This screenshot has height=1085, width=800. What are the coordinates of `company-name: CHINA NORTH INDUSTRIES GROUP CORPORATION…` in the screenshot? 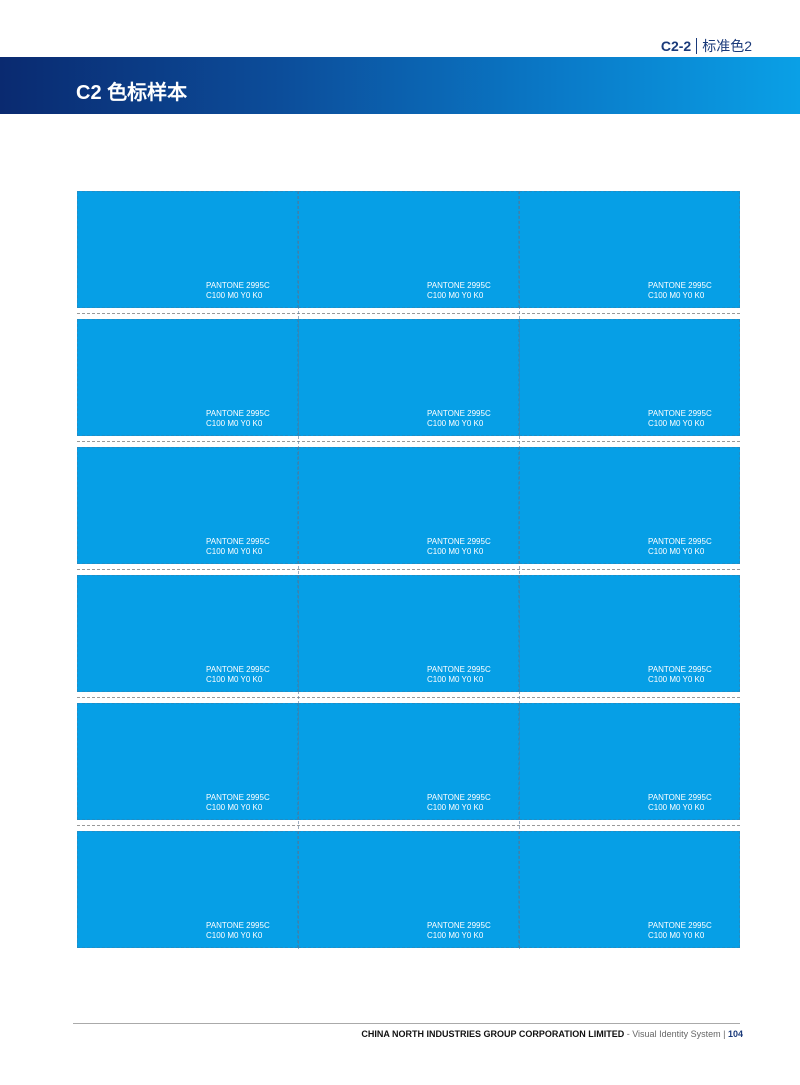 It's located at (493, 1034).